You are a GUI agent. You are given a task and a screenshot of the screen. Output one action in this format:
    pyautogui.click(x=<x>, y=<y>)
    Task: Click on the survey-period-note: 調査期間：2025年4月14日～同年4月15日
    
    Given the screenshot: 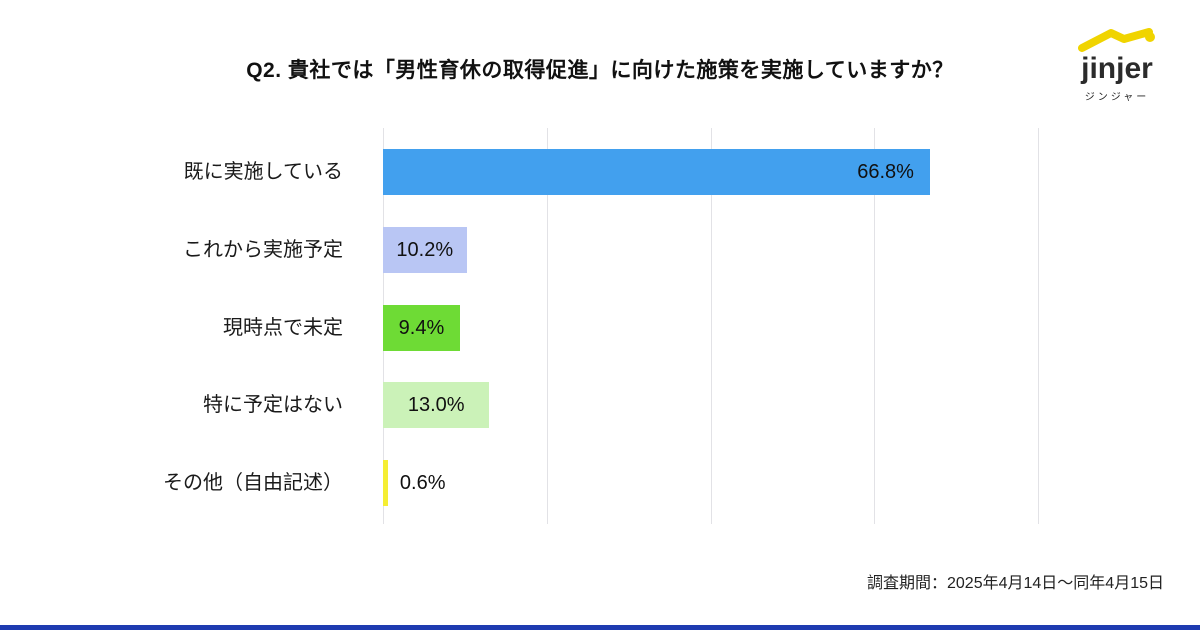 What is the action you would take?
    pyautogui.click(x=1015, y=583)
    